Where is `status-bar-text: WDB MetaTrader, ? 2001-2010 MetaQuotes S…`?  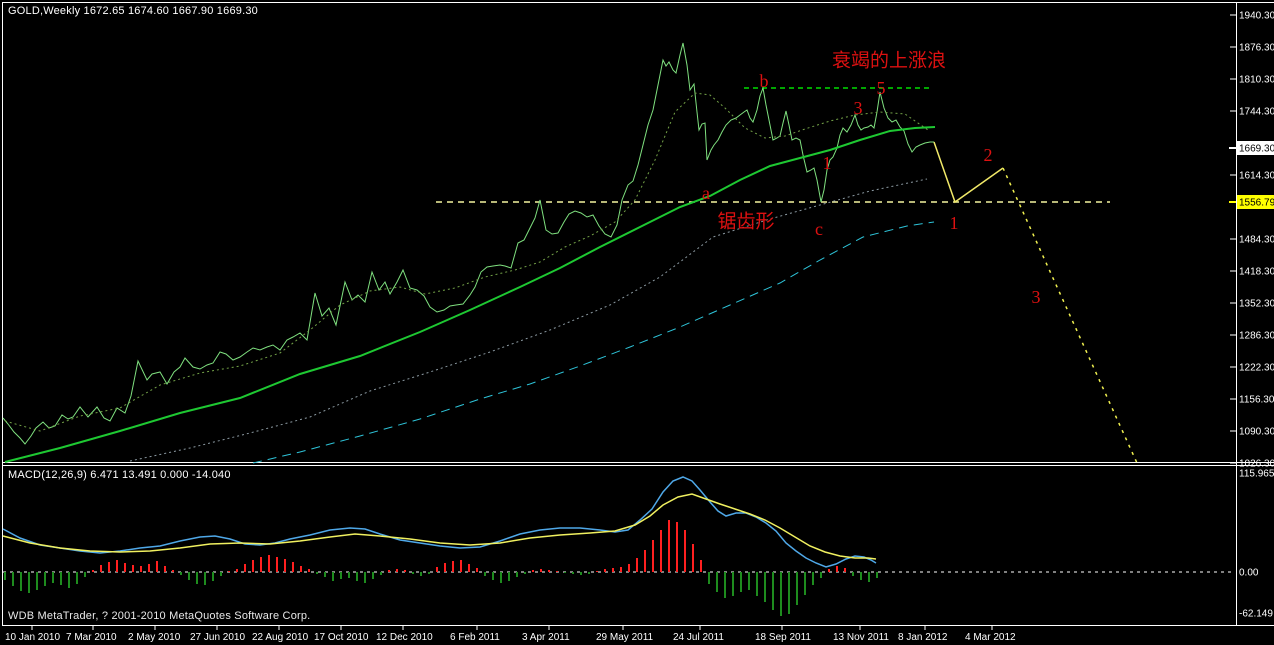
status-bar-text: WDB MetaTrader, ? 2001-2010 MetaQuotes S… is located at coordinates (159, 616).